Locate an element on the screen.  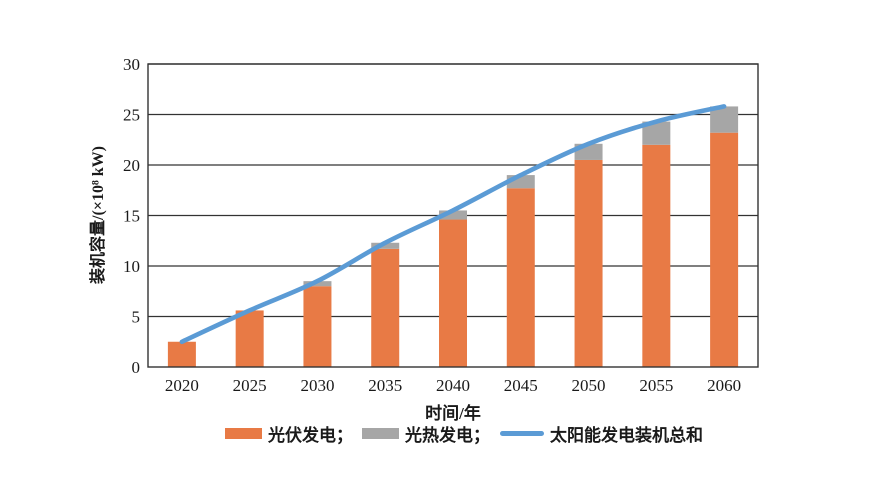
bar-pv-2055 is located at coordinates (656, 255).